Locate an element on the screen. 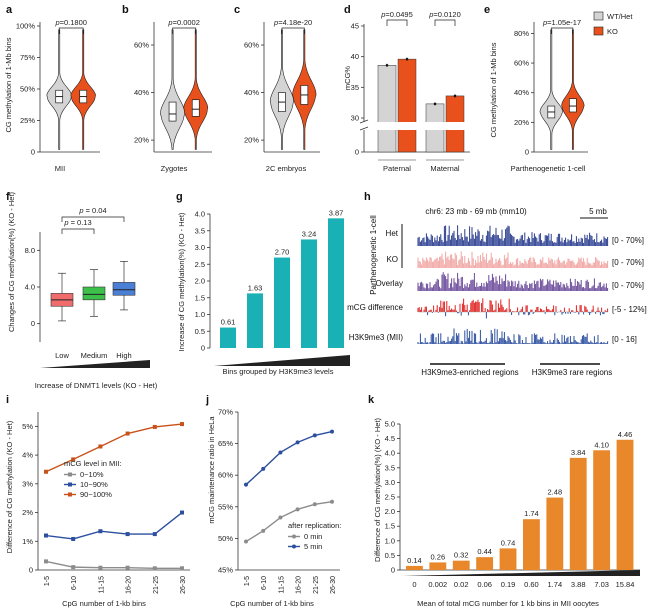 This screenshot has height=614, width=650. panel-a-tick-label: 25% is located at coordinates (27, 120).